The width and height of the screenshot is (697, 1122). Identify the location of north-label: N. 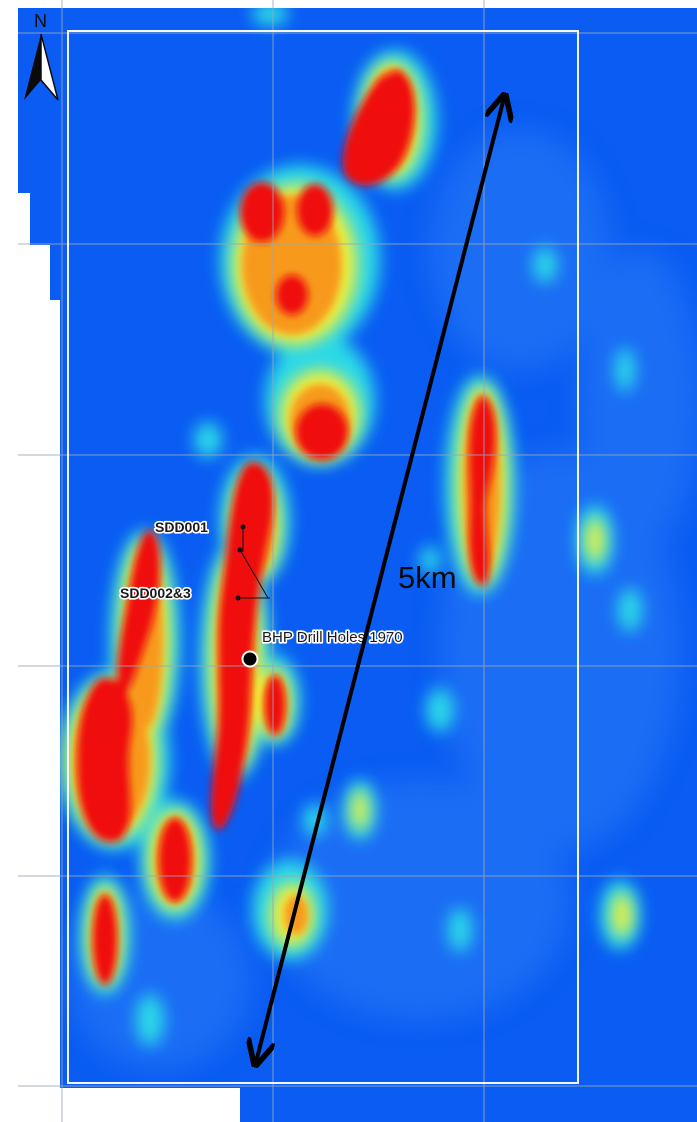
(40, 21).